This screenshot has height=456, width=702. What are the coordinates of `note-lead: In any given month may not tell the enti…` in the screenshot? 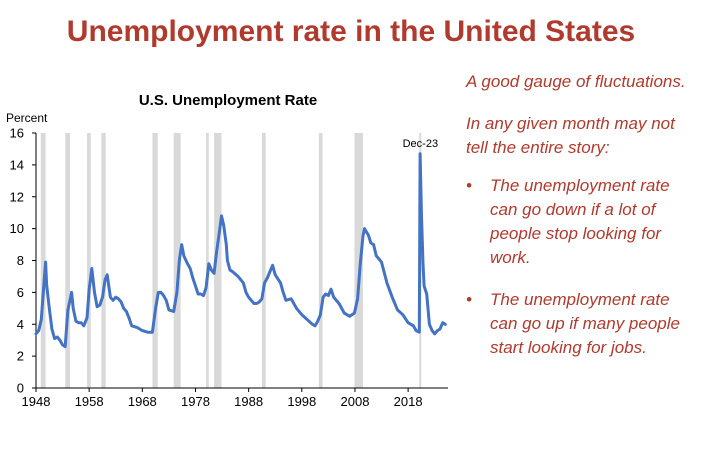 It's located at (570, 135).